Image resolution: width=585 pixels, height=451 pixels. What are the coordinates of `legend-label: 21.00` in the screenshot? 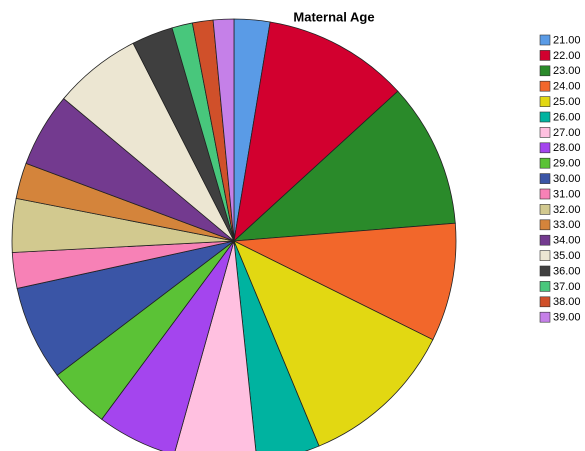 It's located at (567, 40).